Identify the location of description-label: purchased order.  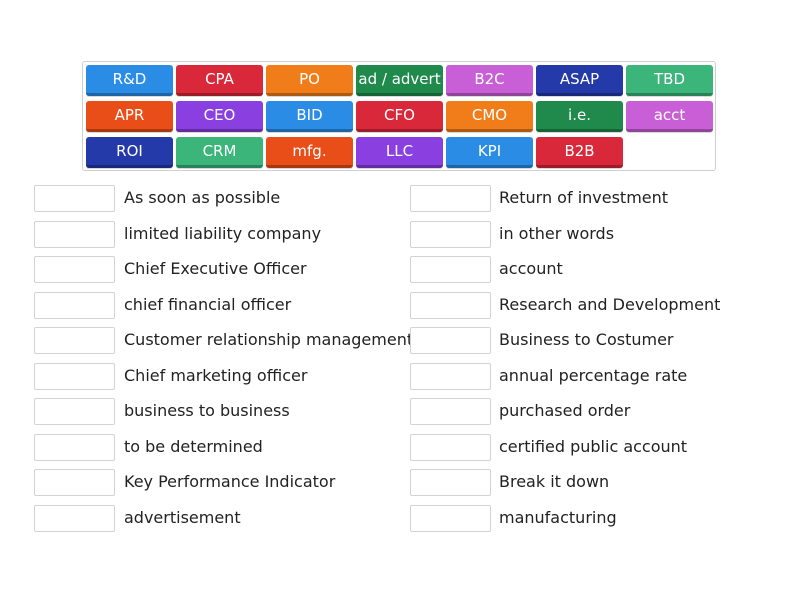
(565, 410).